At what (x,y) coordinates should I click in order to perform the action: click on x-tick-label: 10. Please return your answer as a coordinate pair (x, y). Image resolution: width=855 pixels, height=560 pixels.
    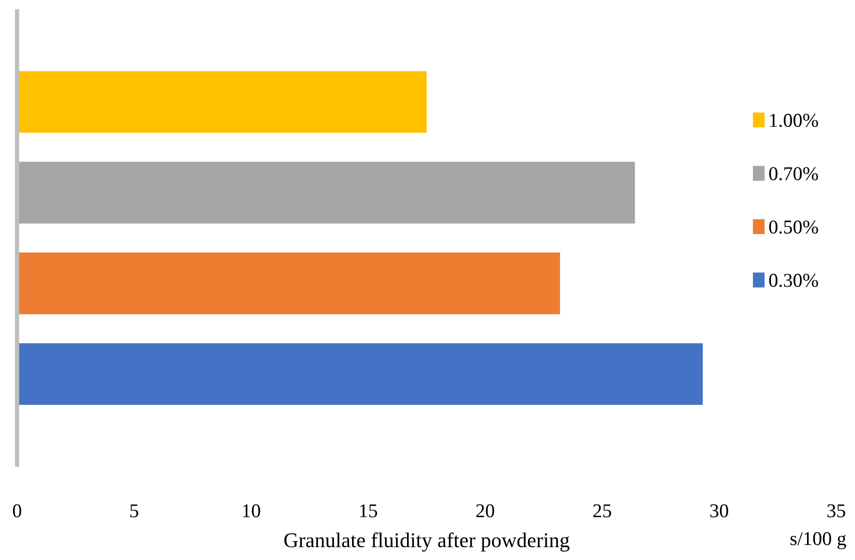
    Looking at the image, I should click on (251, 511).